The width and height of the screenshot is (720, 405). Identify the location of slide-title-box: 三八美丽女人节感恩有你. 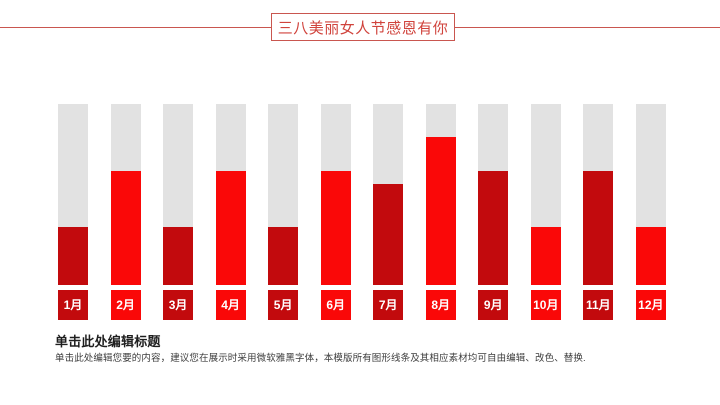
(363, 27).